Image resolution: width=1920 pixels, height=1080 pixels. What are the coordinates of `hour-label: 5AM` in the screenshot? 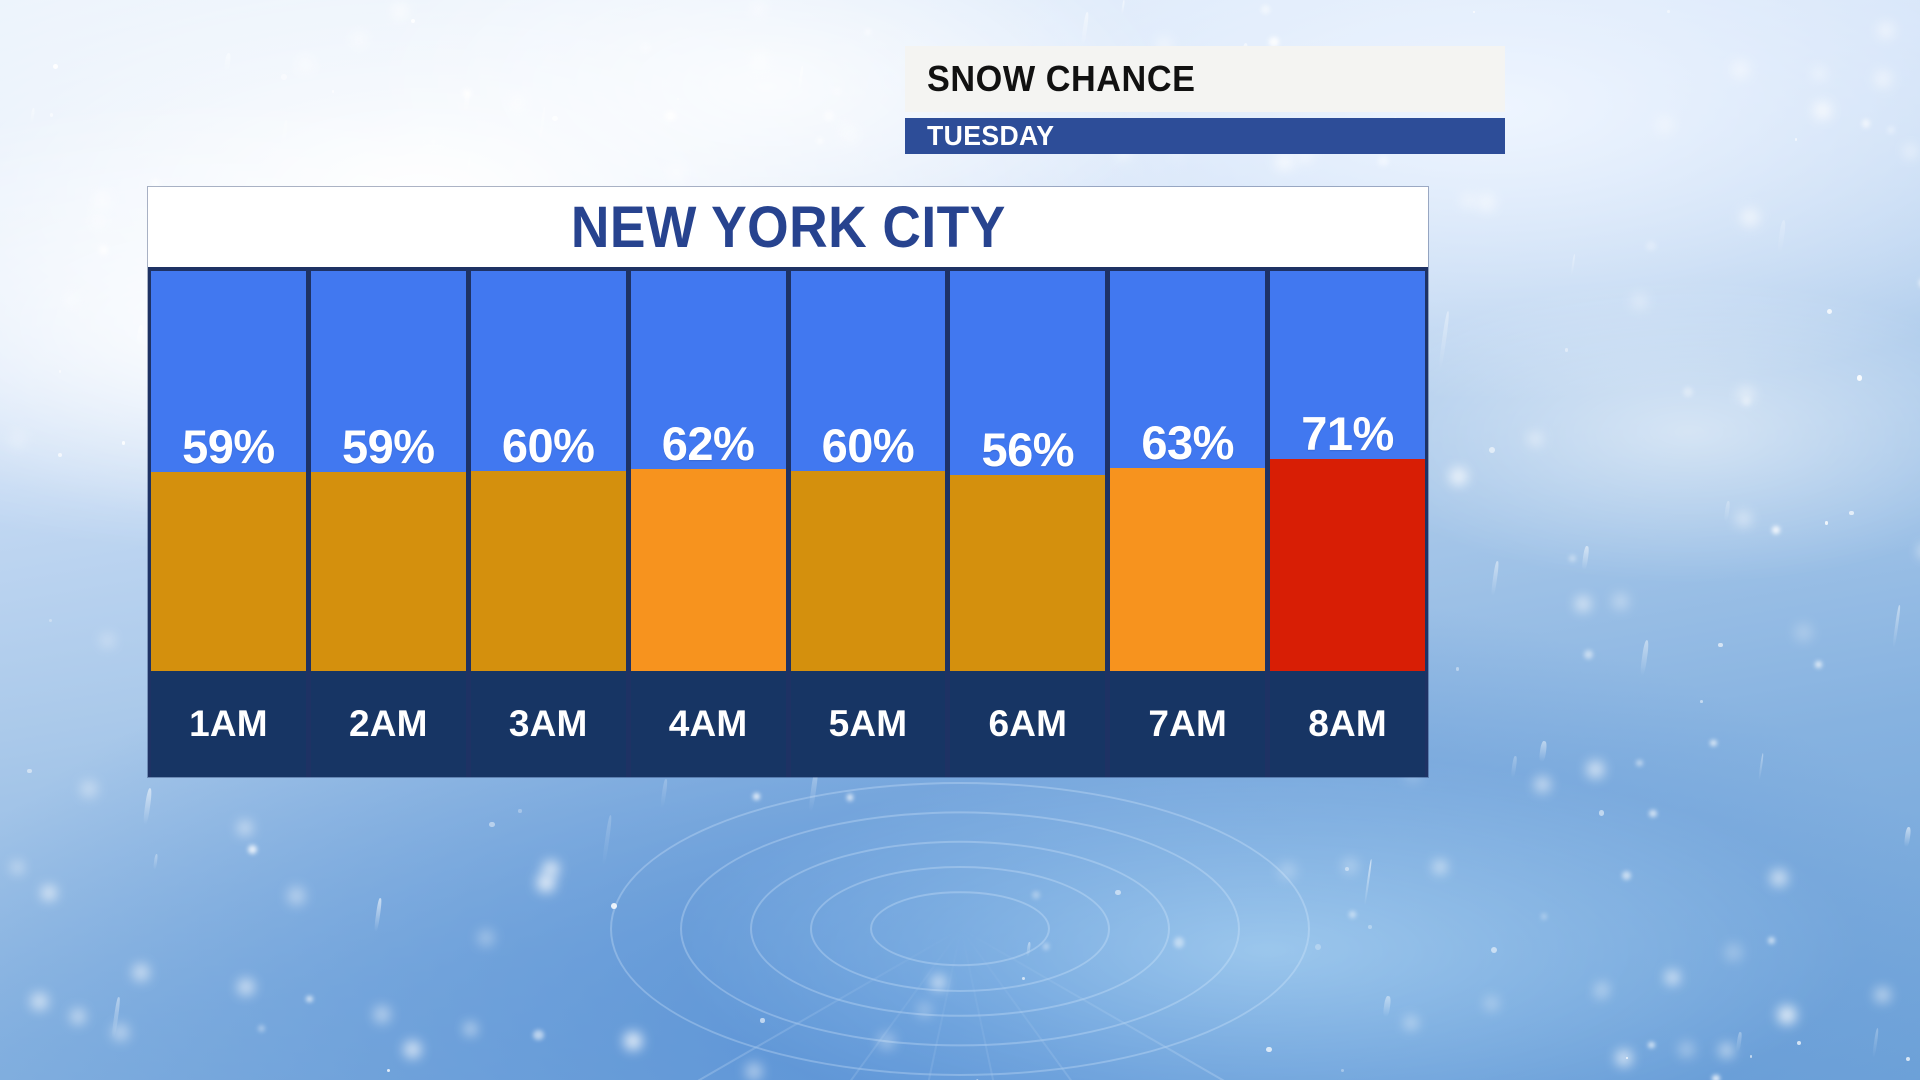 It's located at (868, 723).